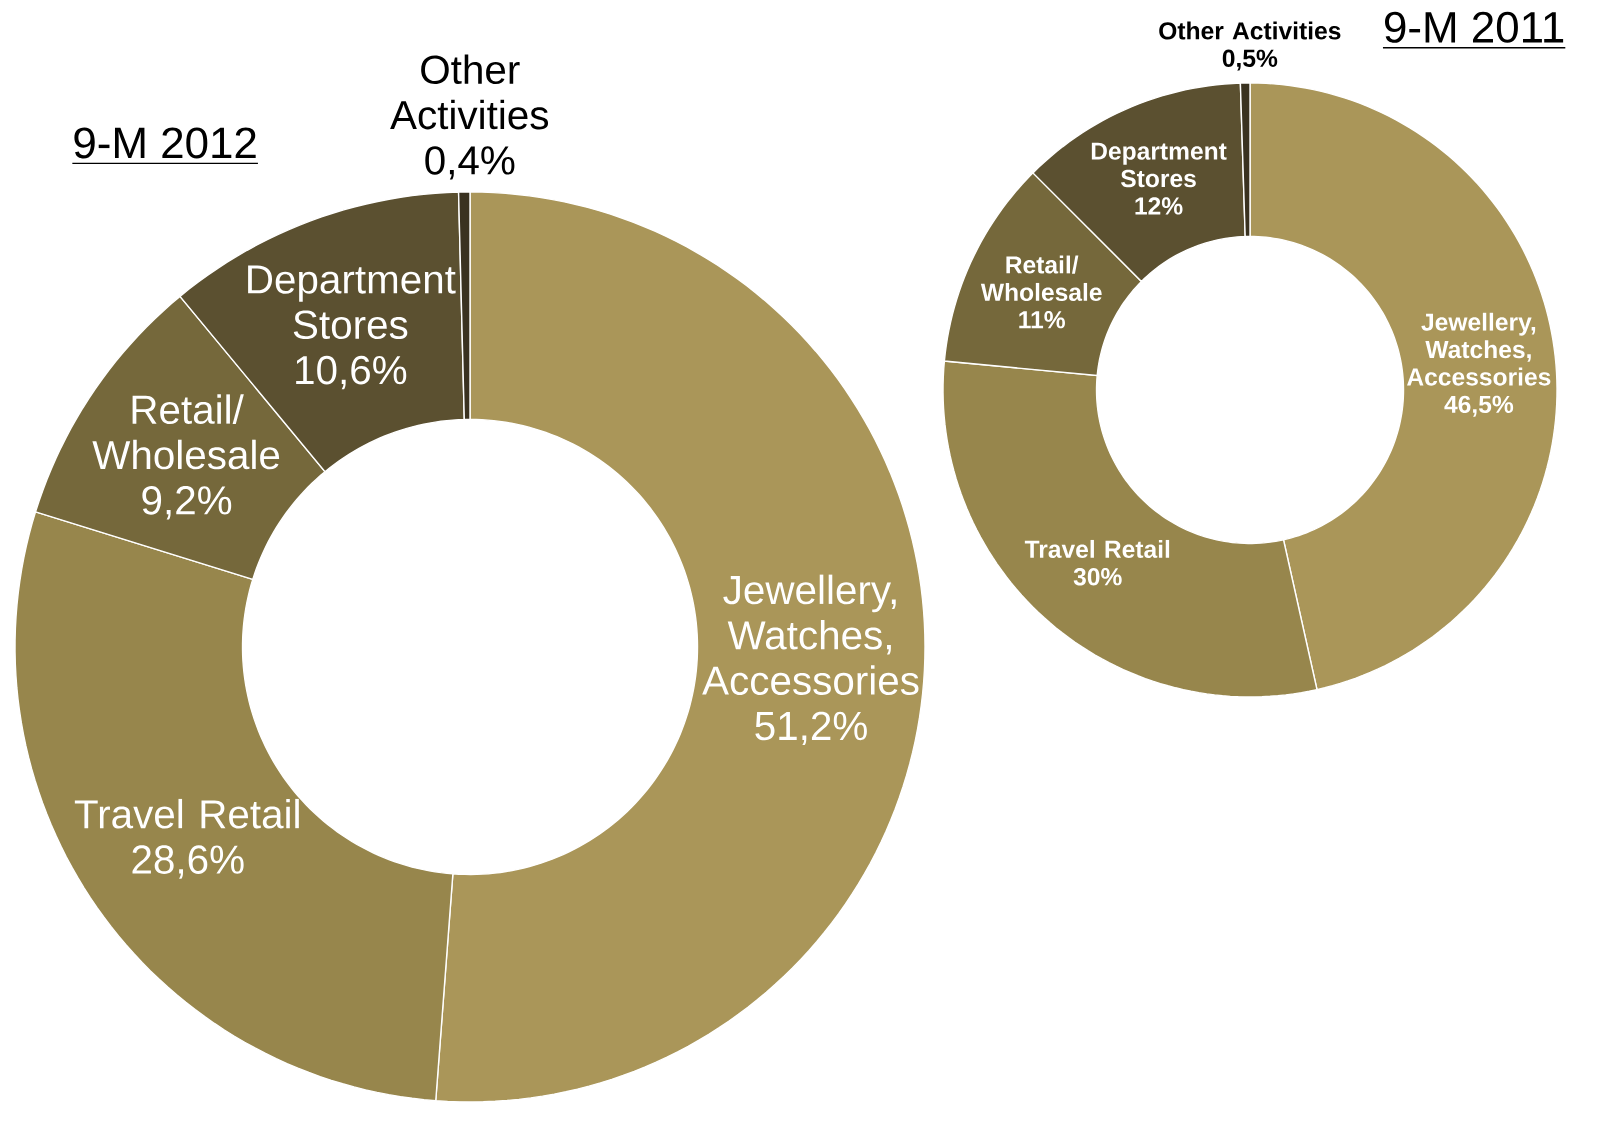 Image resolution: width=1611 pixels, height=1131 pixels. Describe the element at coordinates (165, 143) in the screenshot. I see `text: 9-M 2012` at that location.